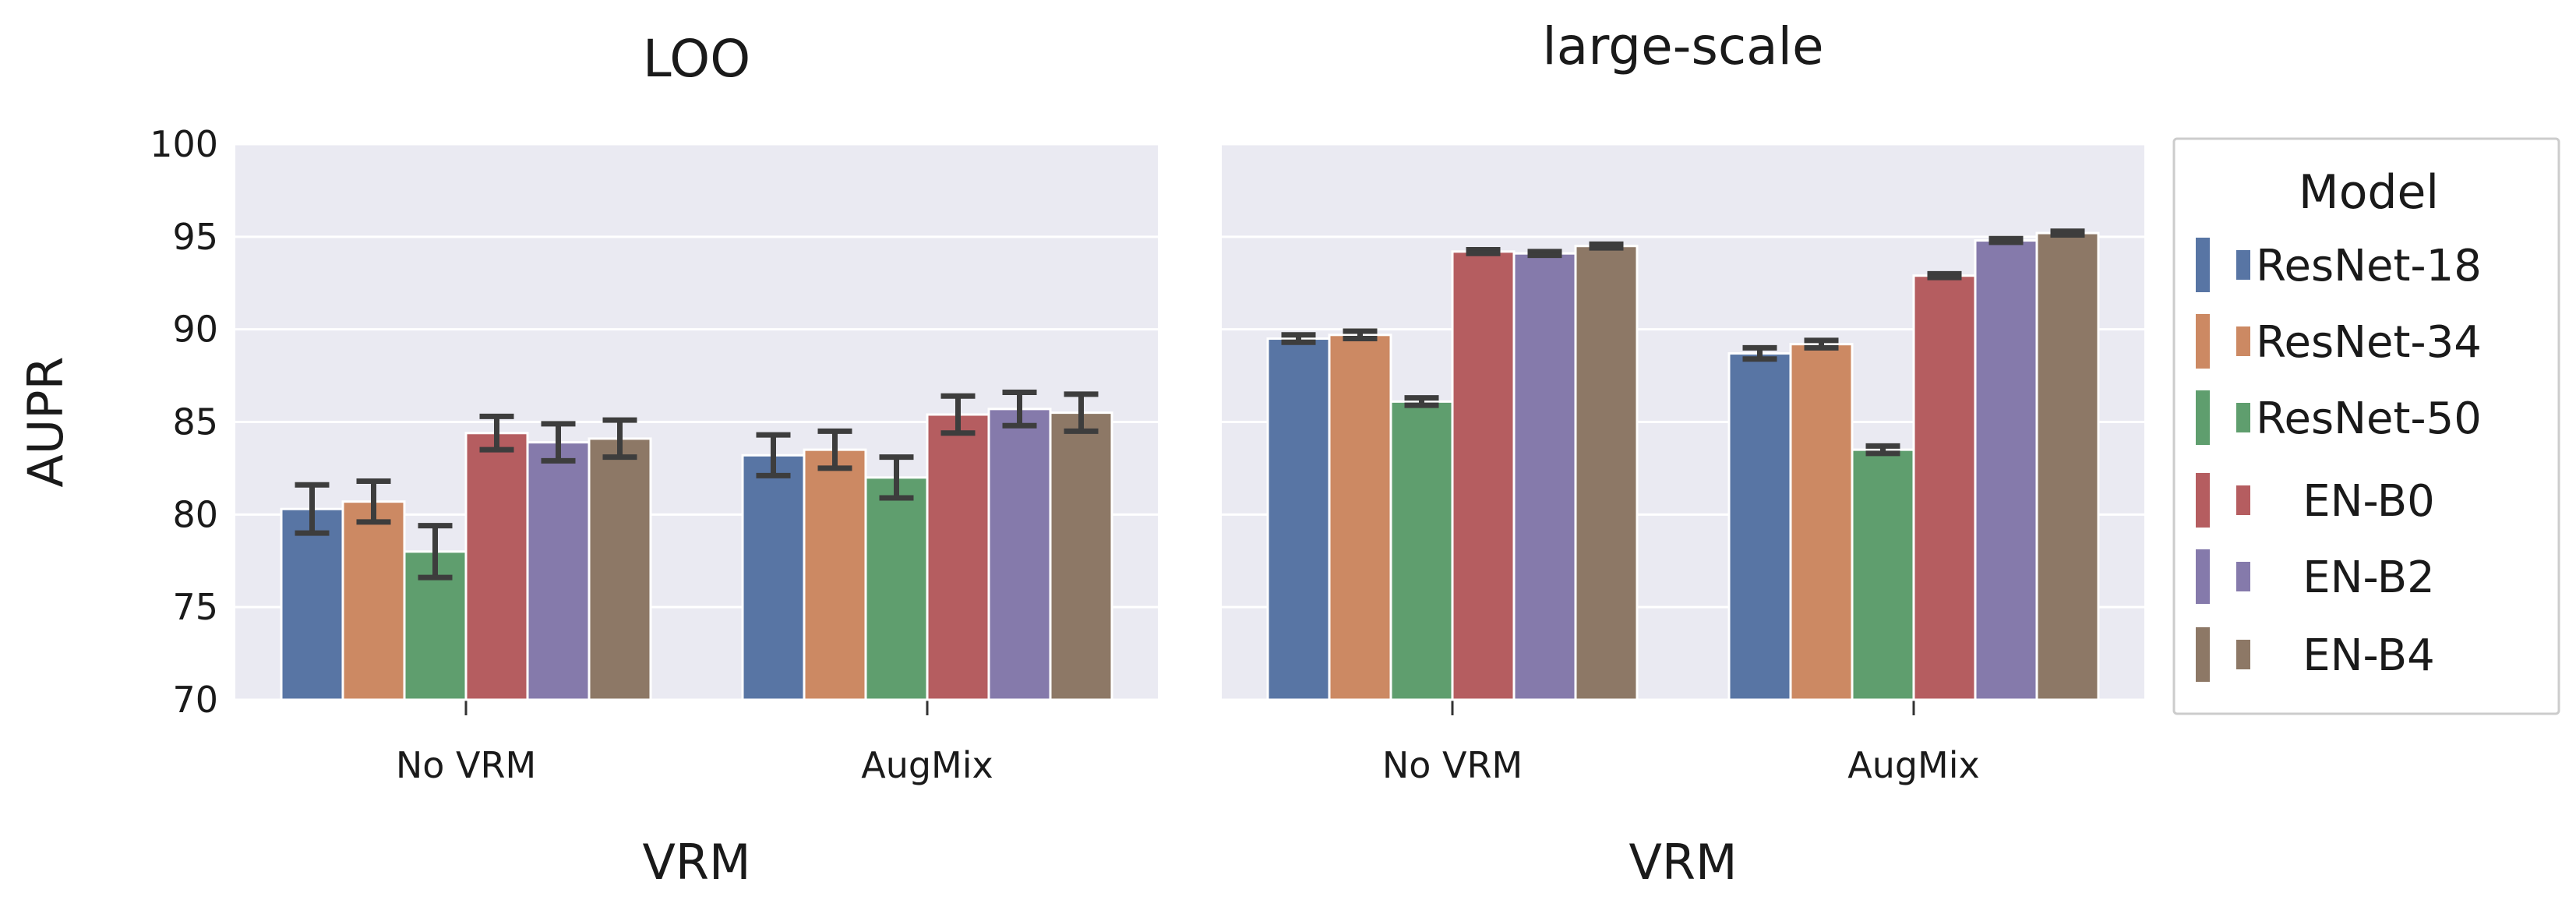  Describe the element at coordinates (1682, 46) in the screenshot. I see `panel-title: large-scale` at that location.